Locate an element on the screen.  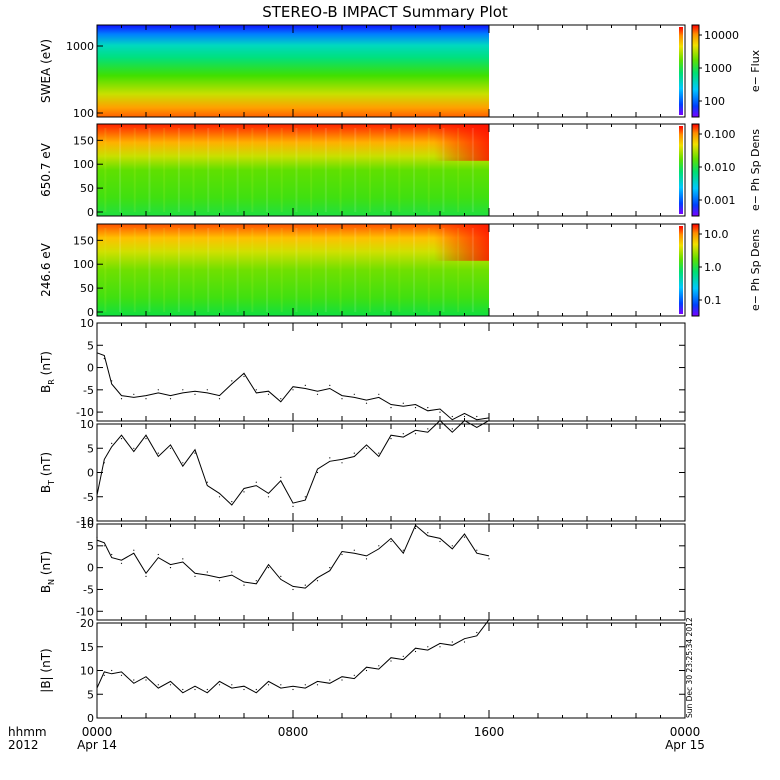
y-tick-label: 0 is located at coordinates (90, 718).